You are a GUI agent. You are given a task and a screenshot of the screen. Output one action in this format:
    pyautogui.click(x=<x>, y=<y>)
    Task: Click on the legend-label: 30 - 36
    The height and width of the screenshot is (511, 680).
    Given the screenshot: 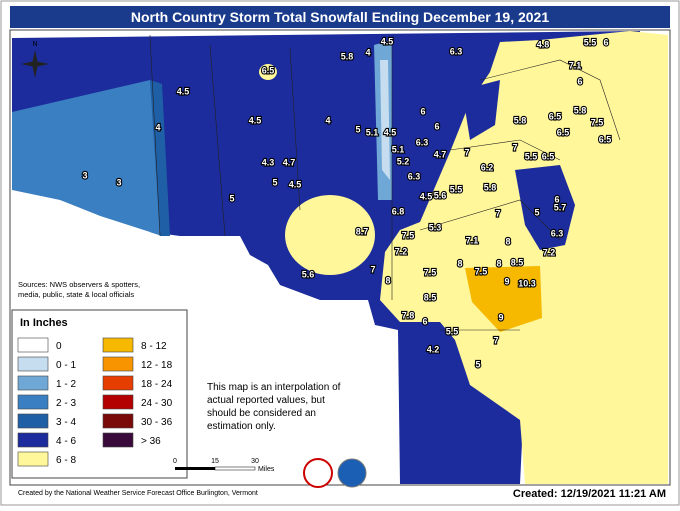 What is the action you would take?
    pyautogui.click(x=157, y=422)
    